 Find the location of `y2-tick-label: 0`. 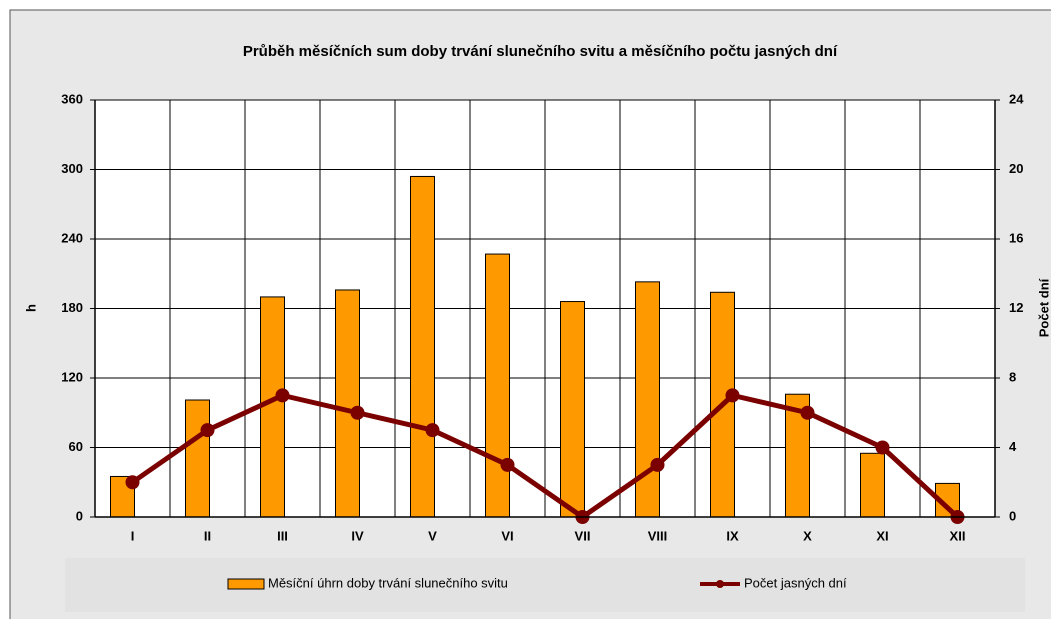

y2-tick-label: 0 is located at coordinates (1012, 515).